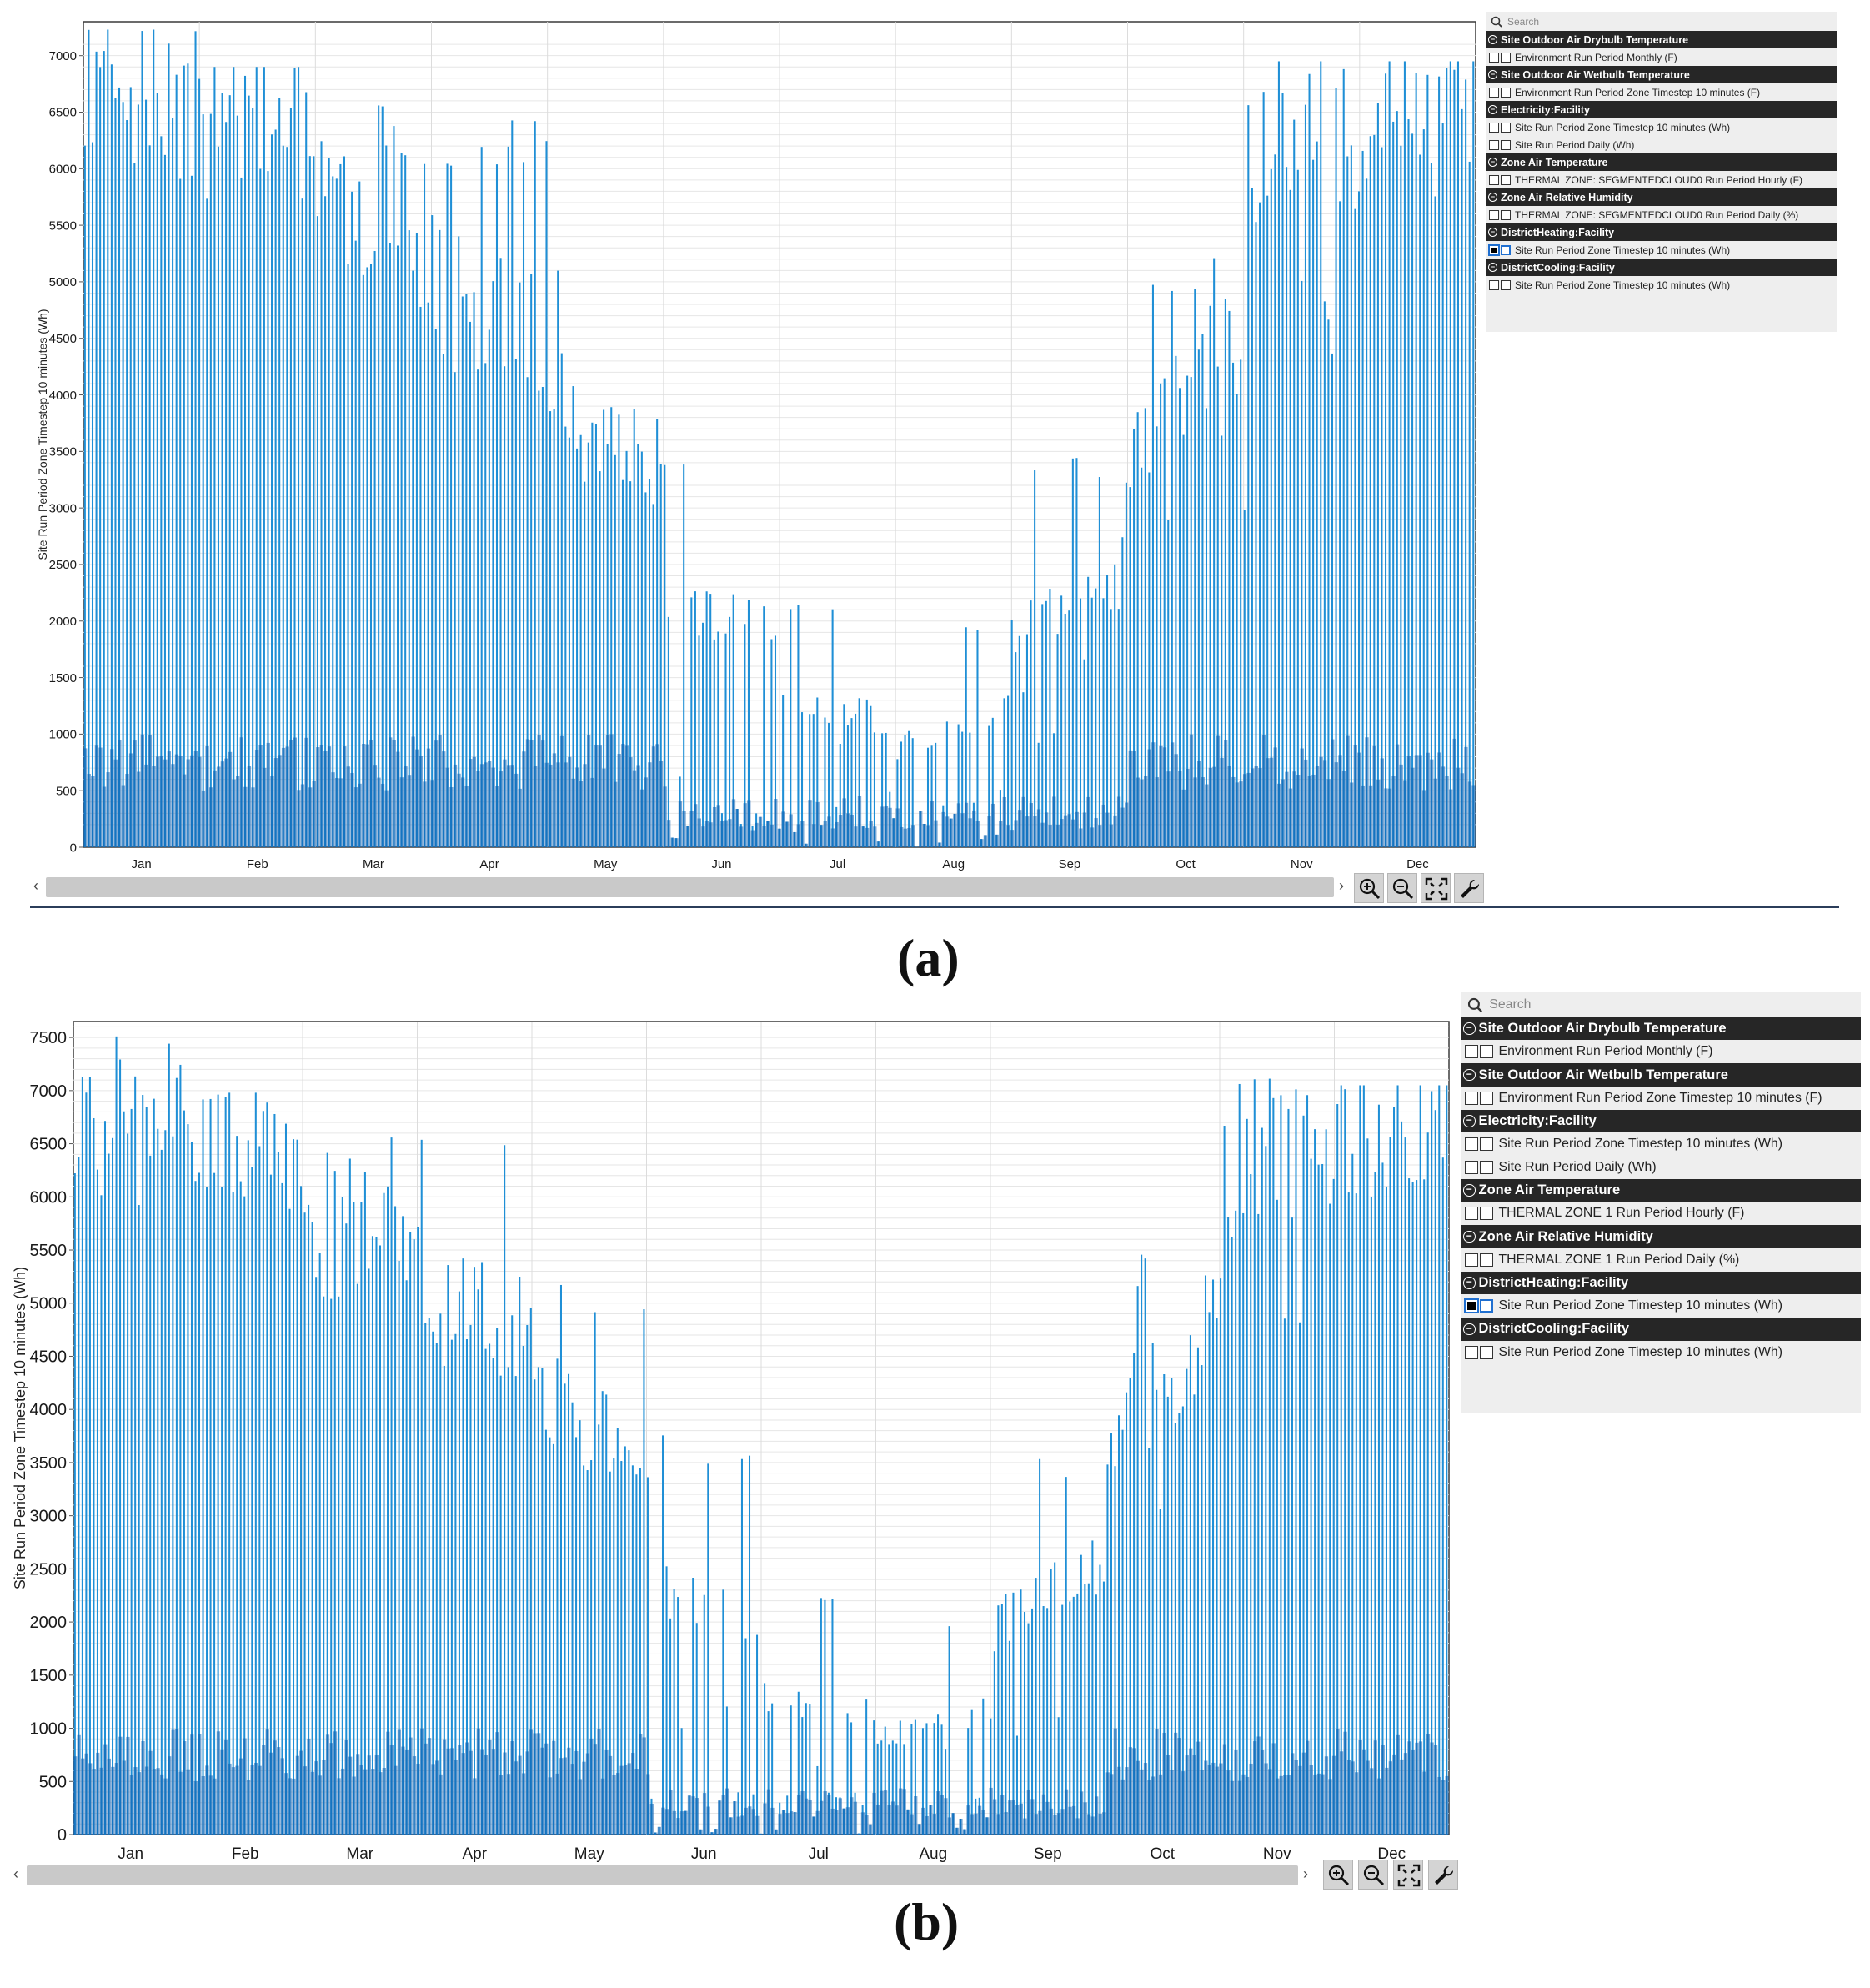 This screenshot has height=1988, width=1870. I want to click on scroll-left-arrow-b: ‹, so click(15, 1874).